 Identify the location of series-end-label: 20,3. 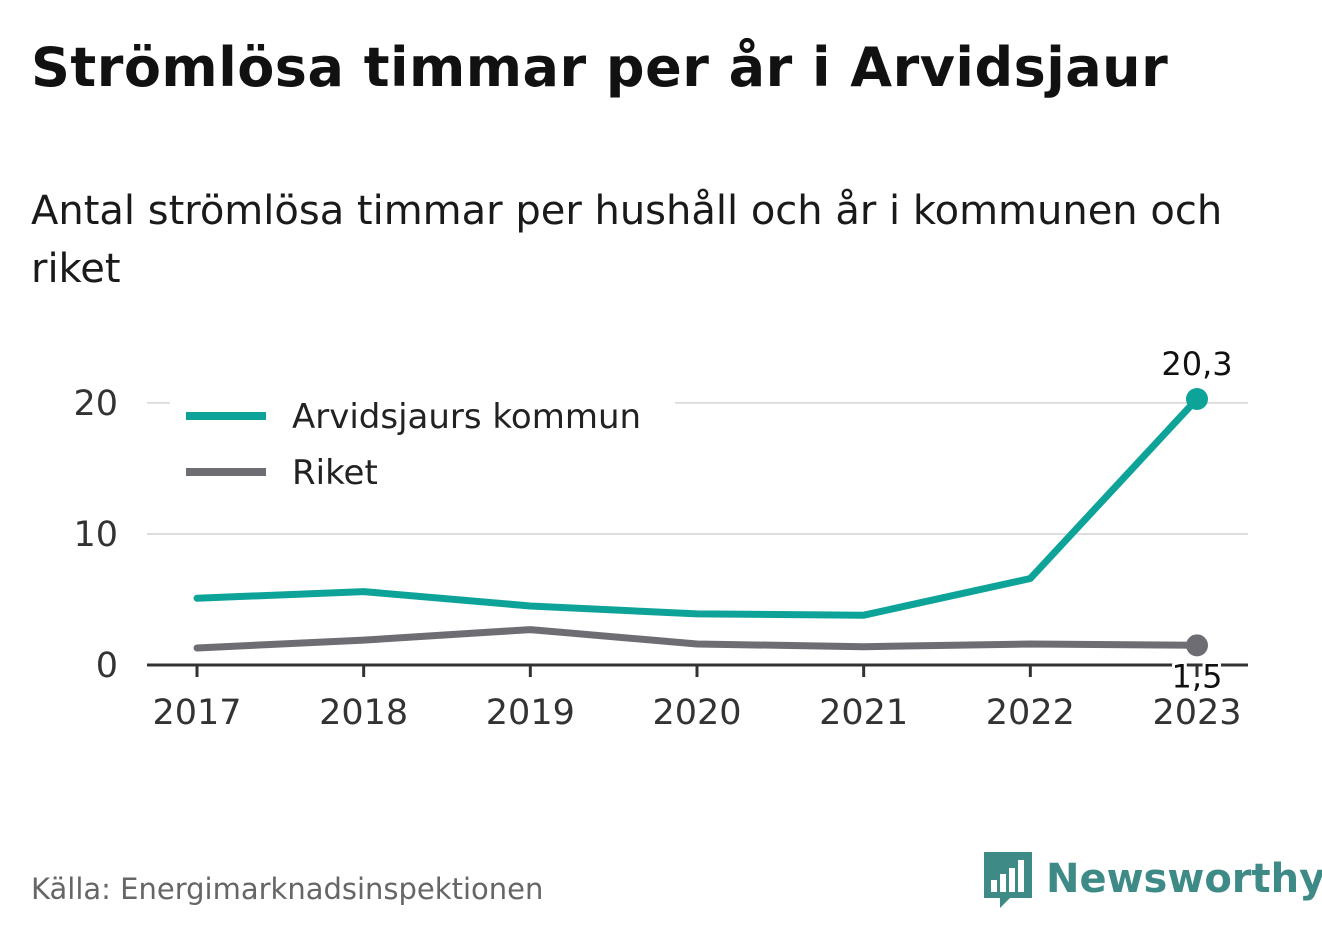
(1196, 364).